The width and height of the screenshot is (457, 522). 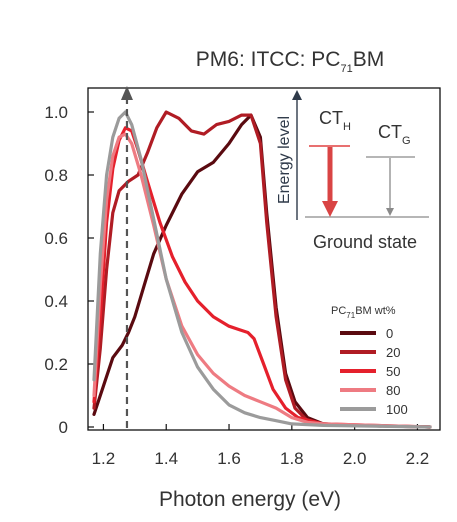 What do you see at coordinates (166, 458) in the screenshot?
I see `x-tick-label: 1.4` at bounding box center [166, 458].